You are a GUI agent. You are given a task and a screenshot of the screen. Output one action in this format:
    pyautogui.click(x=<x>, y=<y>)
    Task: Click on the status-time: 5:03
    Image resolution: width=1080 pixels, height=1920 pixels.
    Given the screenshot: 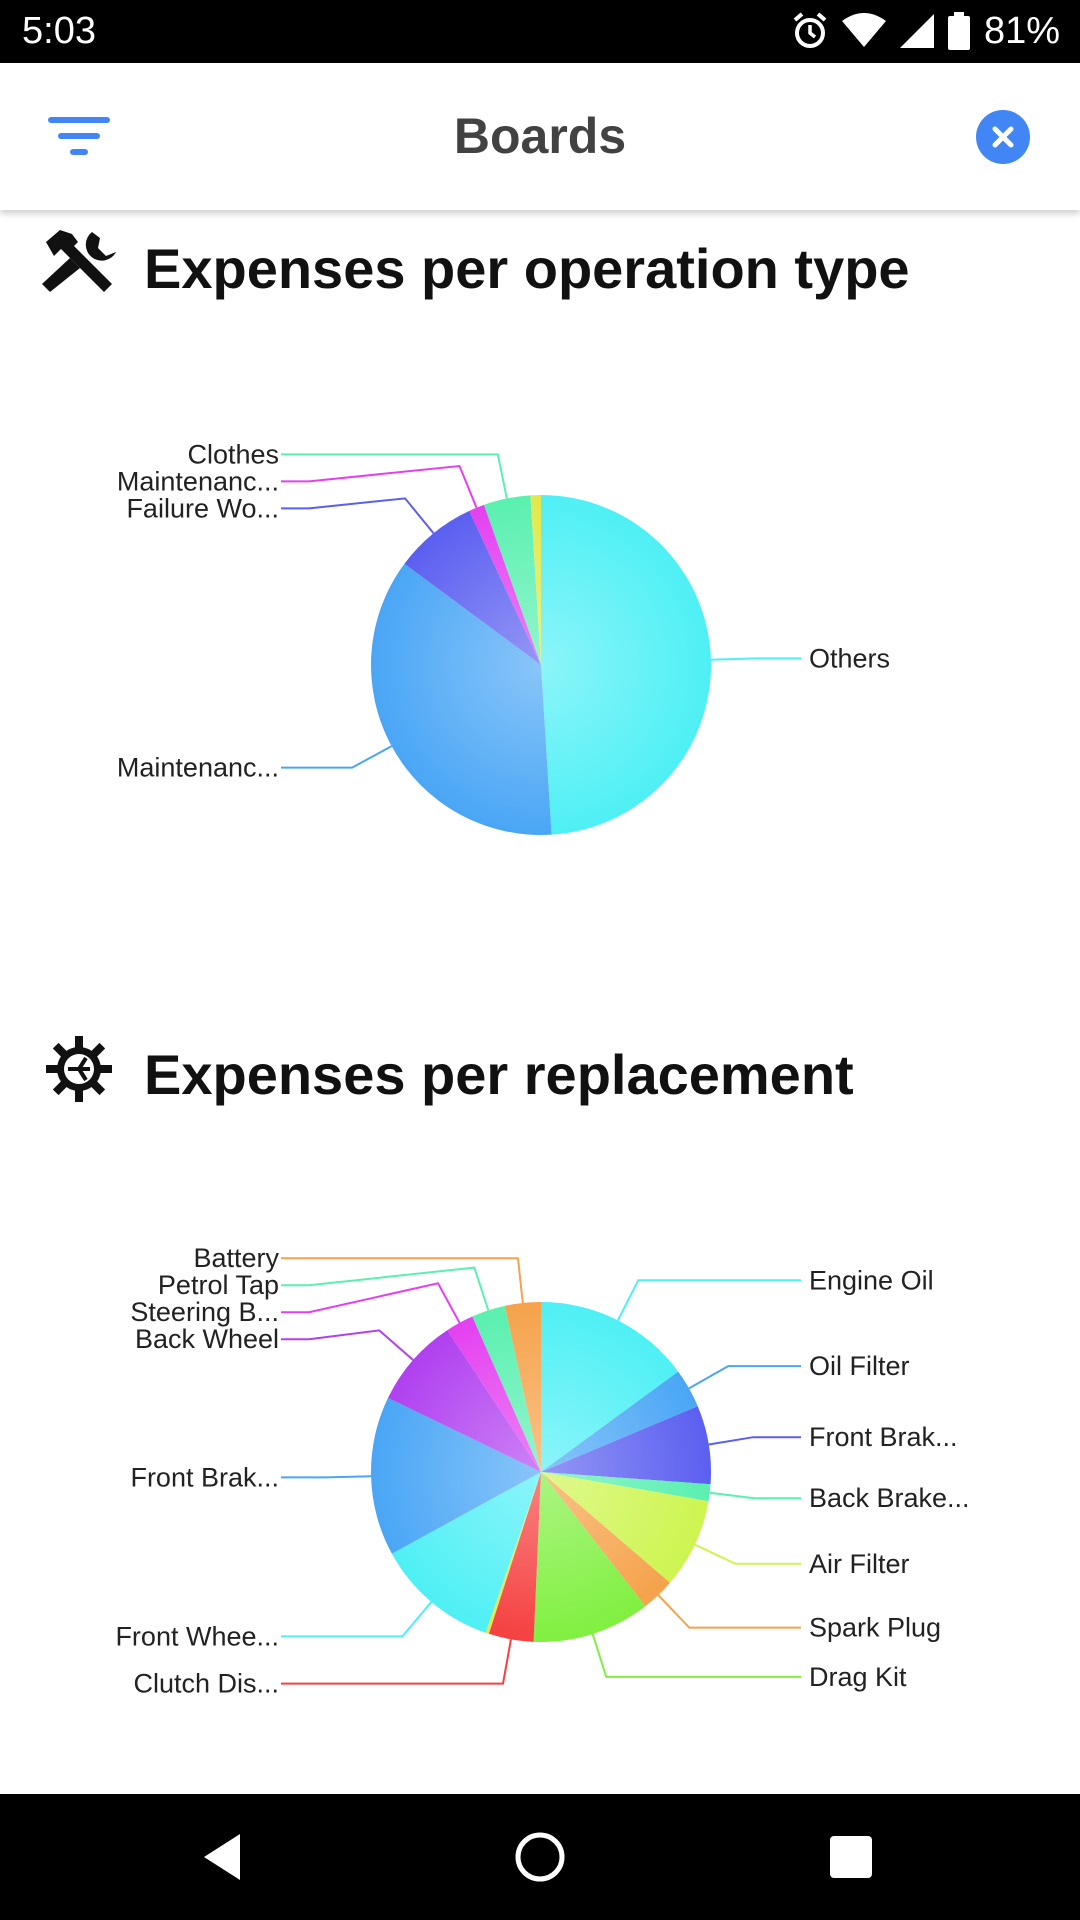 What is the action you would take?
    pyautogui.click(x=59, y=31)
    